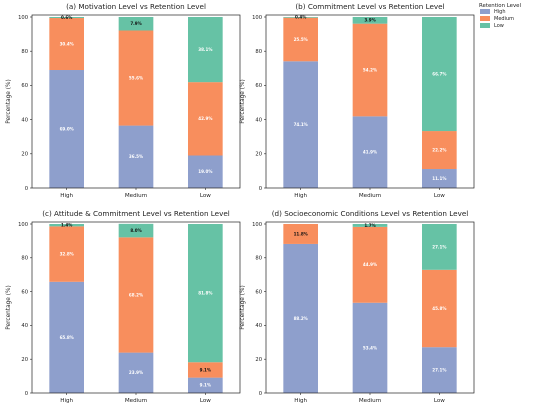 Image resolution: width=550 pixels, height=406 pixels. I want to click on data-label: 3.9%, so click(369, 20).